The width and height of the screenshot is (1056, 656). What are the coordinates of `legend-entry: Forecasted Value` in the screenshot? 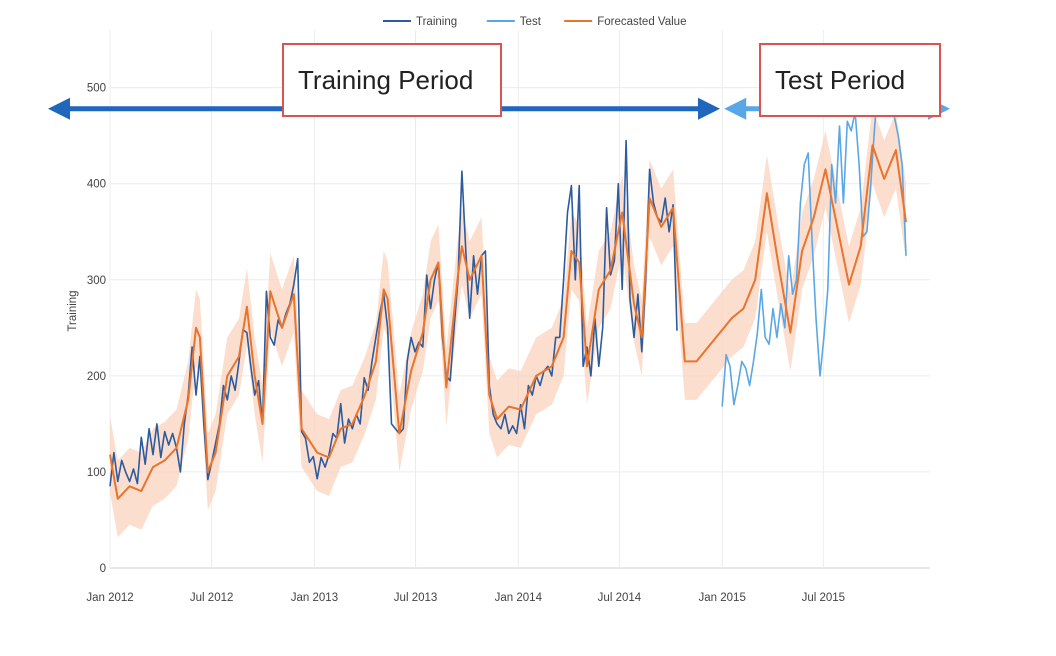 It's located at (641, 22).